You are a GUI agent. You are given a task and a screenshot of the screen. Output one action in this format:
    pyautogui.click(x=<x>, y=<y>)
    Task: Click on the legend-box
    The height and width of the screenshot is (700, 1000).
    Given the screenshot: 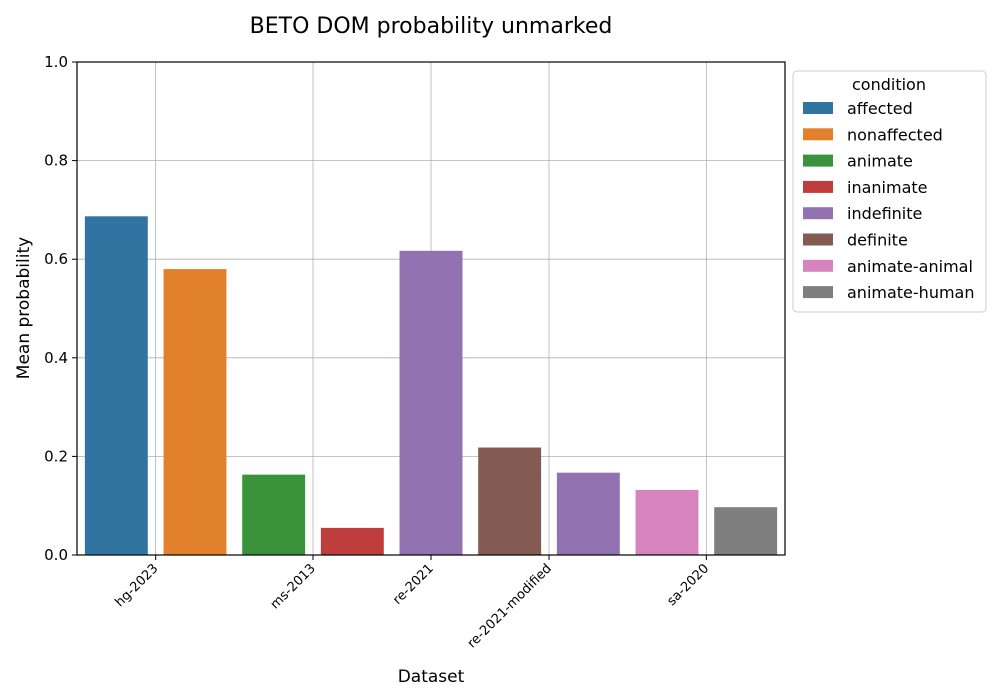 What is the action you would take?
    pyautogui.click(x=889, y=191)
    